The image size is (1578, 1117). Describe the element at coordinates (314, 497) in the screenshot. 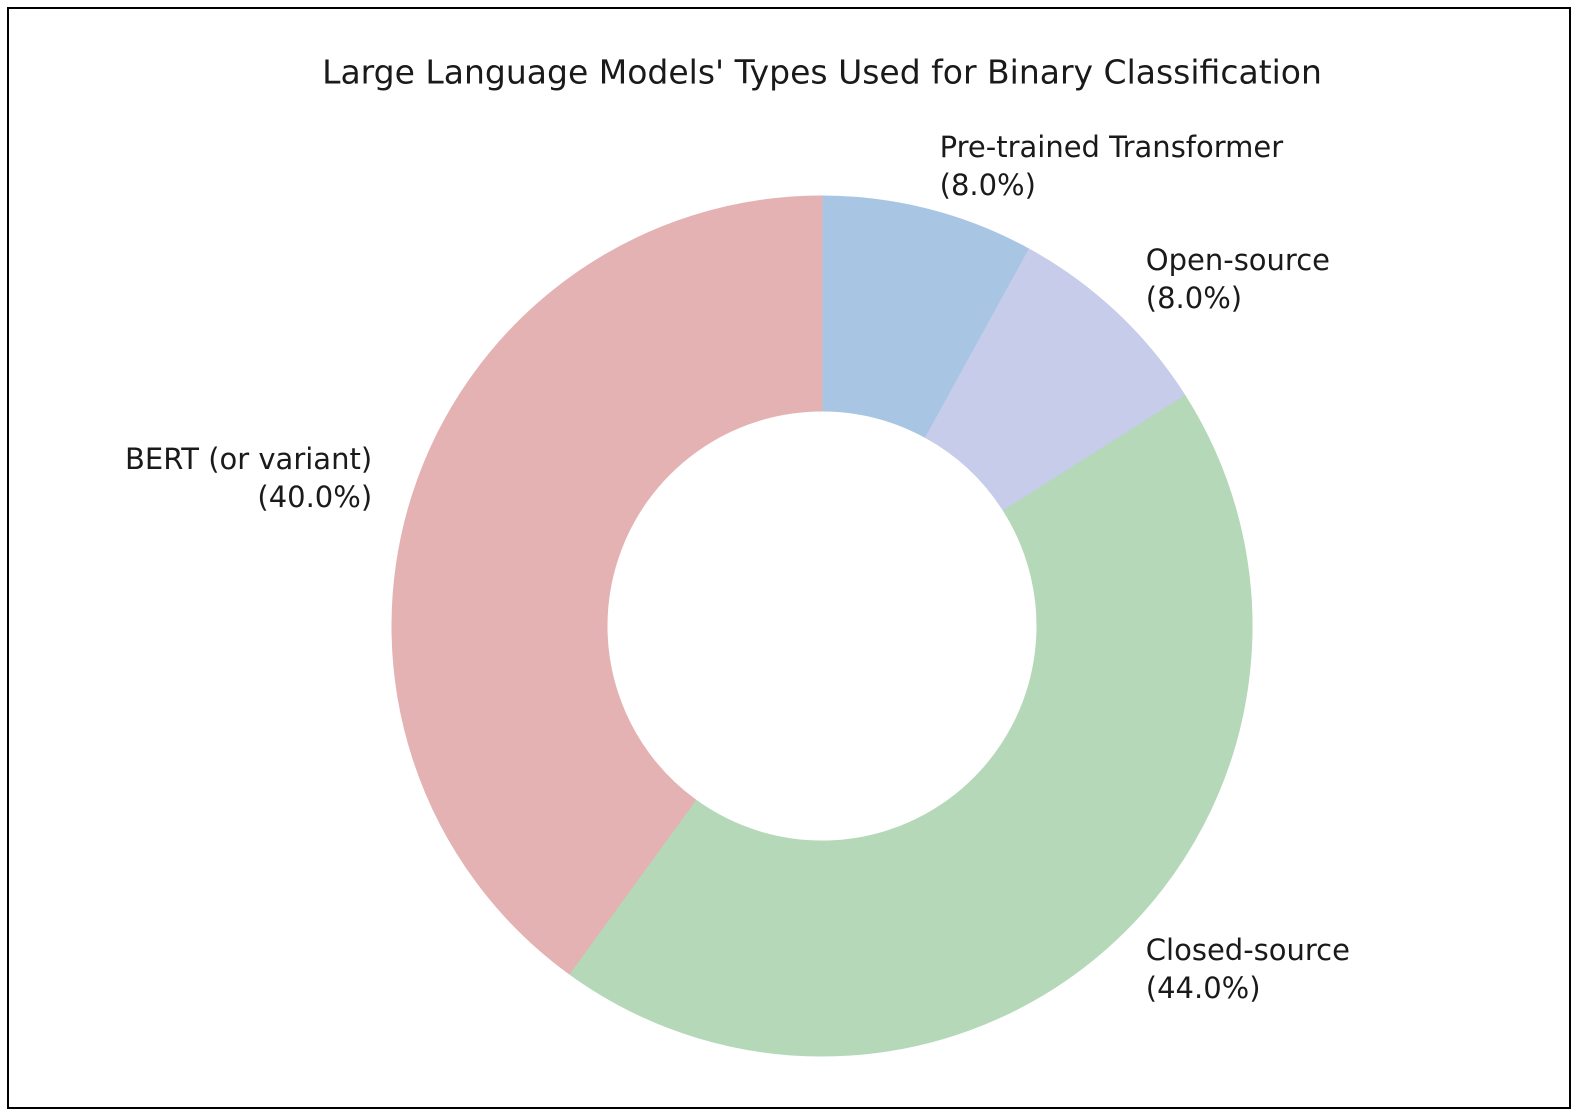

I see `value-label: (40.0%)` at that location.